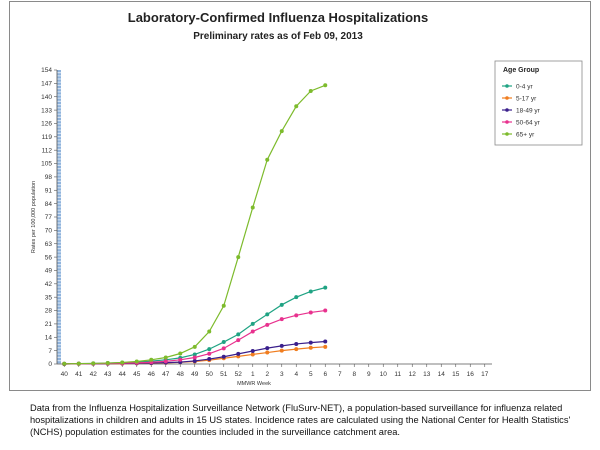 The height and width of the screenshot is (450, 600). I want to click on y-tick-label: 77, so click(49, 217).